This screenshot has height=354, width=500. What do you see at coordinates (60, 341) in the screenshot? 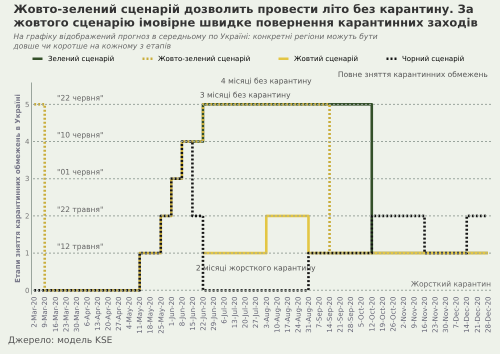
I see `text: Джерело: модель KSE` at bounding box center [60, 341].